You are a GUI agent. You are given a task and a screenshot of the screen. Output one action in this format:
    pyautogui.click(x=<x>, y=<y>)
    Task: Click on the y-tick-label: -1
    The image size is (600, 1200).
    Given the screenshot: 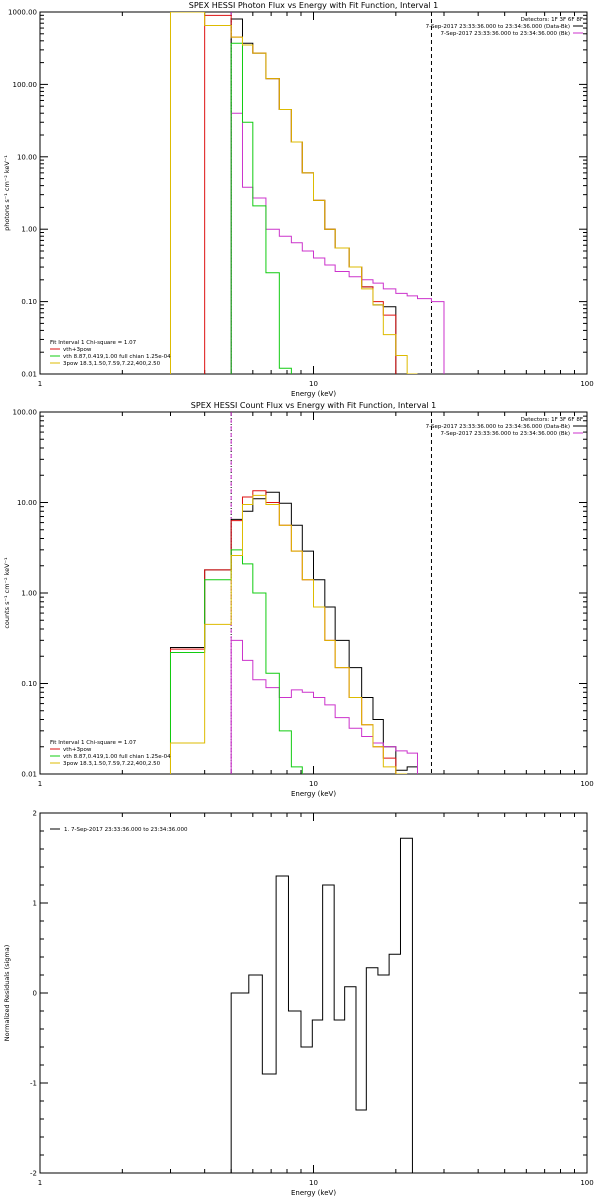 What is the action you would take?
    pyautogui.click(x=33, y=1084)
    